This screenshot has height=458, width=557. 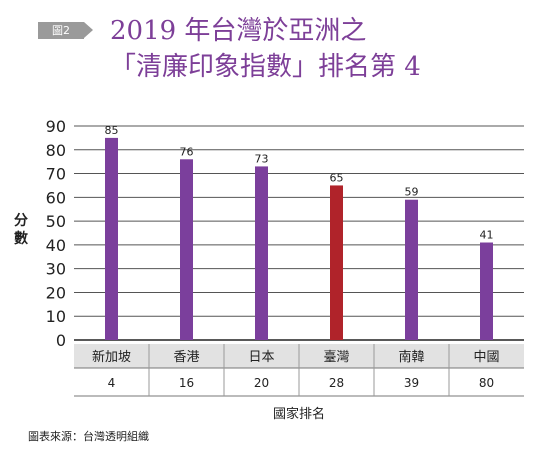 What do you see at coordinates (56, 150) in the screenshot?
I see `y-tick-label: 80` at bounding box center [56, 150].